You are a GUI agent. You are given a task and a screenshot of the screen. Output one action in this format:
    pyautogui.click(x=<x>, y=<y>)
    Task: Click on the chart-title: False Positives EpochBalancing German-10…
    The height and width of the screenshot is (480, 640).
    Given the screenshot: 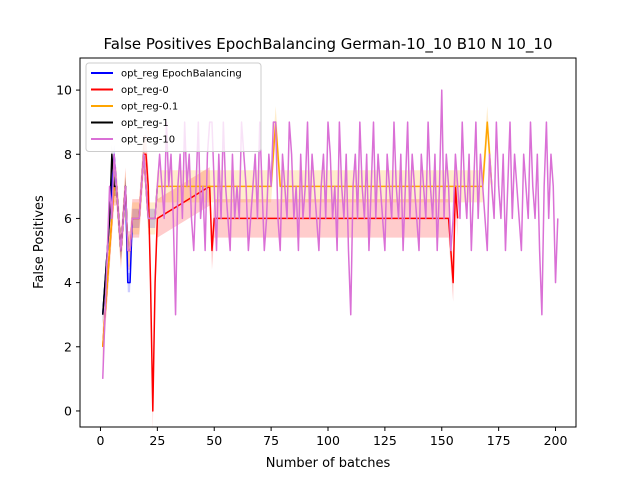 What is the action you would take?
    pyautogui.click(x=327, y=44)
    